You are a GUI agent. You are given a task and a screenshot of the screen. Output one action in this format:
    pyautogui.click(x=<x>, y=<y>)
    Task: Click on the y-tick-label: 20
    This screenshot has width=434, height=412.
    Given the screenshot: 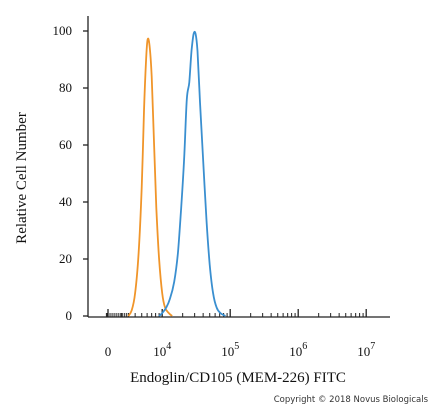 What is the action you would take?
    pyautogui.click(x=65, y=258)
    